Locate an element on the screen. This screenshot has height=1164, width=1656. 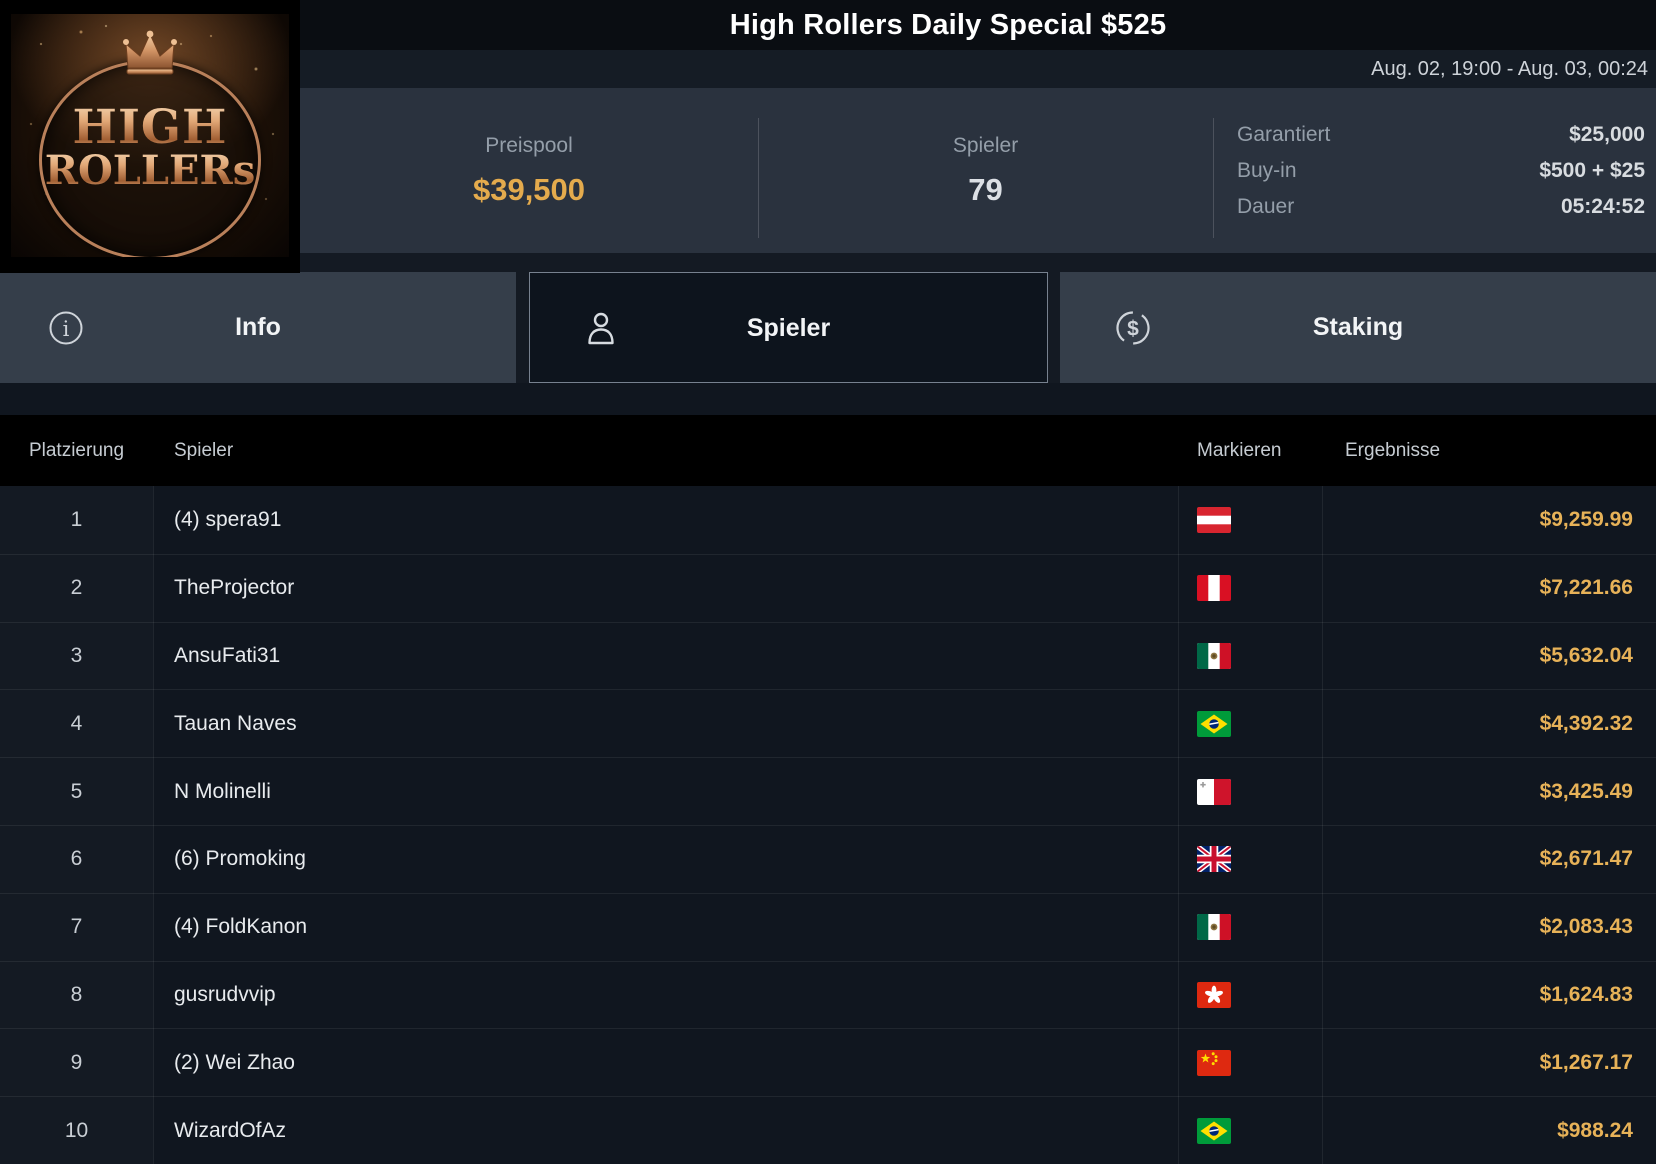
rank-cell: 3 is located at coordinates (76, 655).